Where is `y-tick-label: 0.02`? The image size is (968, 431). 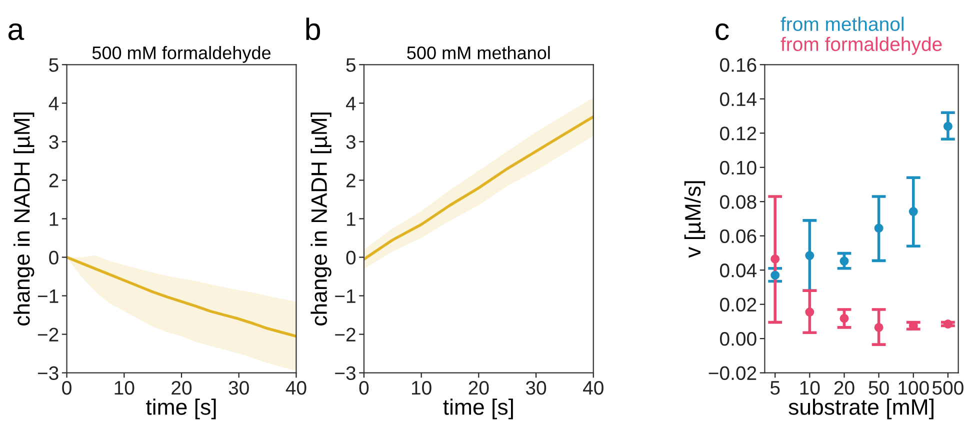 y-tick-label: 0.02 is located at coordinates (738, 305).